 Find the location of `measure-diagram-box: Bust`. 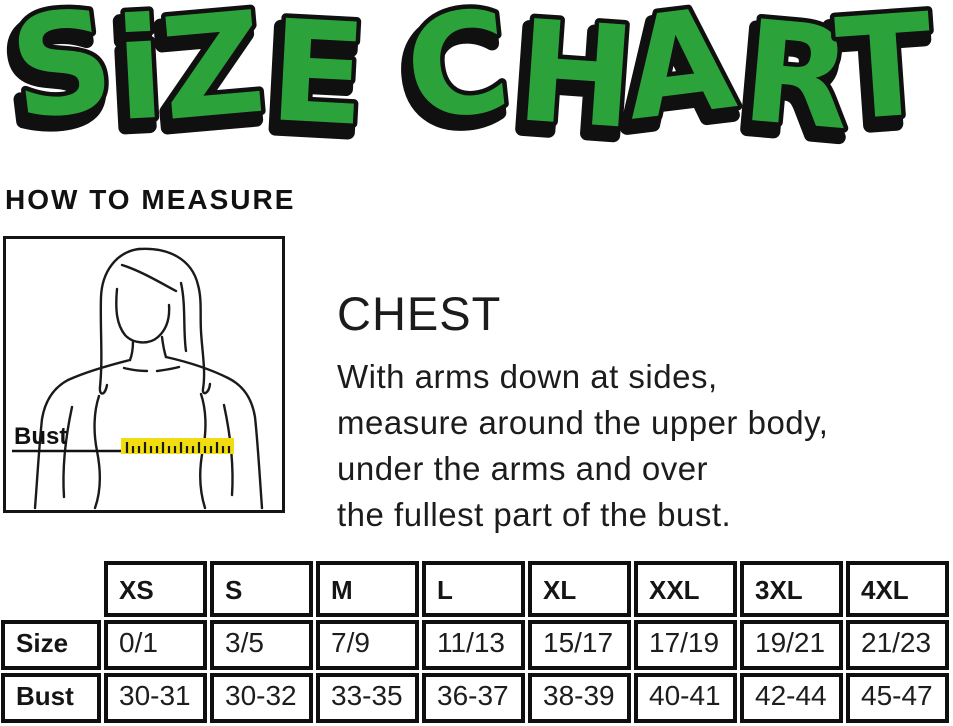

measure-diagram-box: Bust is located at coordinates (144, 374).